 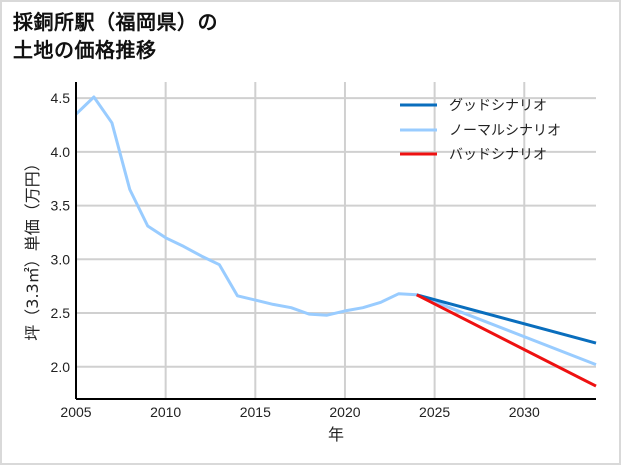 I want to click on x-tick-label: 2030, so click(x=524, y=412).